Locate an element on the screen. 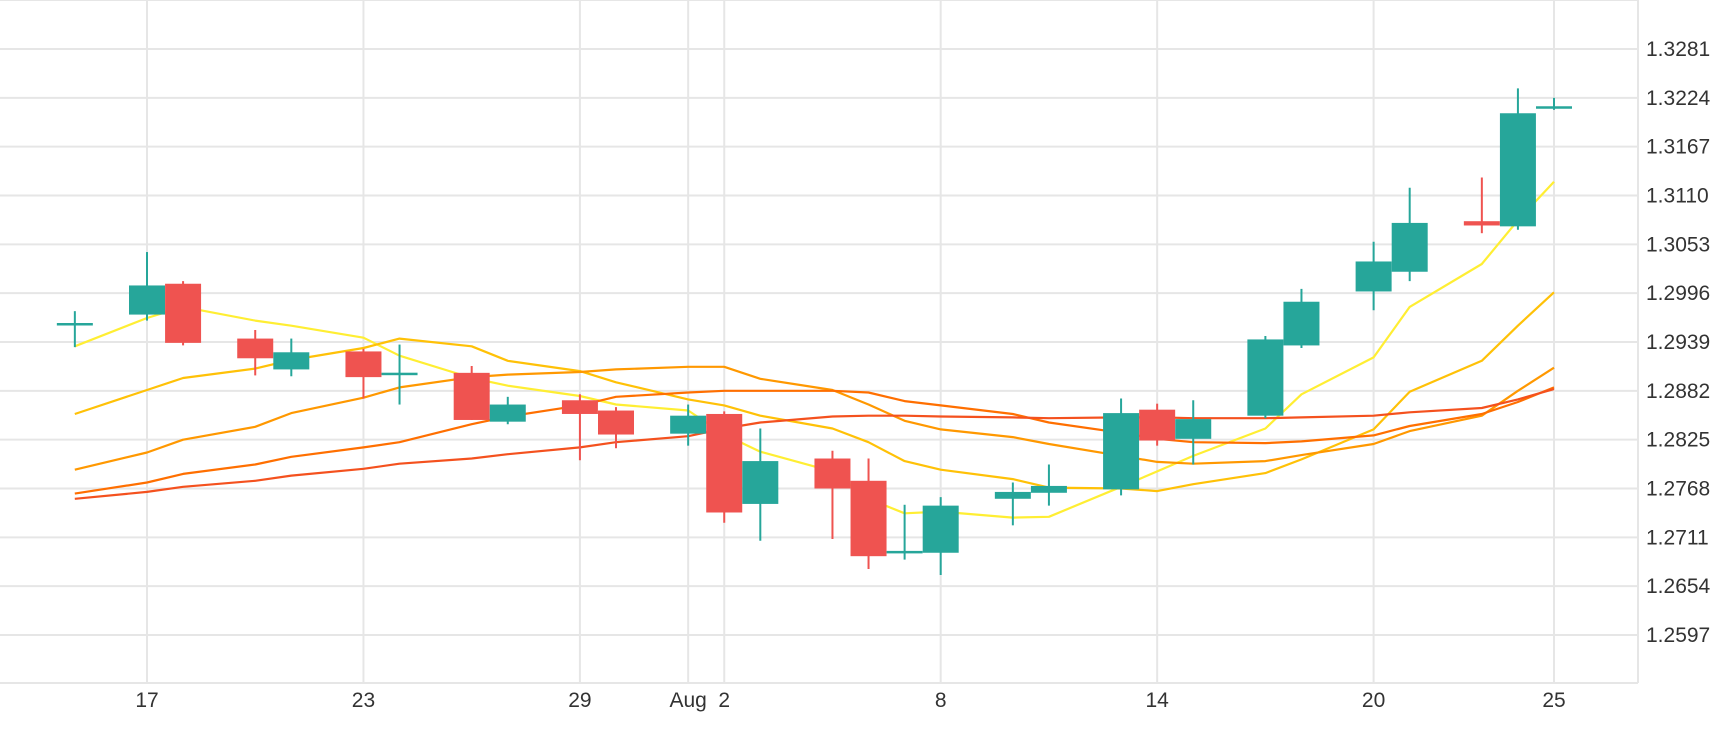  x-tick-label: 25 is located at coordinates (1553, 700).